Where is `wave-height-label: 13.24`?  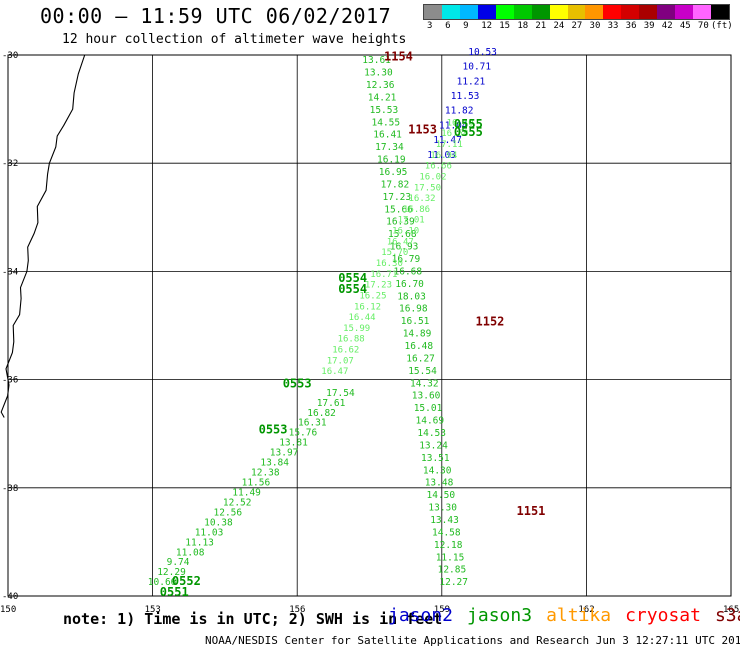
wave-height-label: 13.24 is located at coordinates (433, 445).